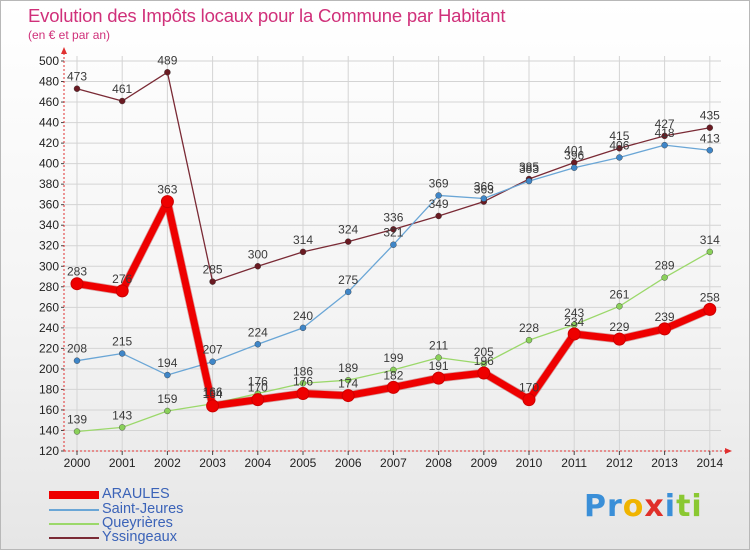 This screenshot has height=551, width=750. I want to click on data-label-yssingeaux: 385, so click(529, 167).